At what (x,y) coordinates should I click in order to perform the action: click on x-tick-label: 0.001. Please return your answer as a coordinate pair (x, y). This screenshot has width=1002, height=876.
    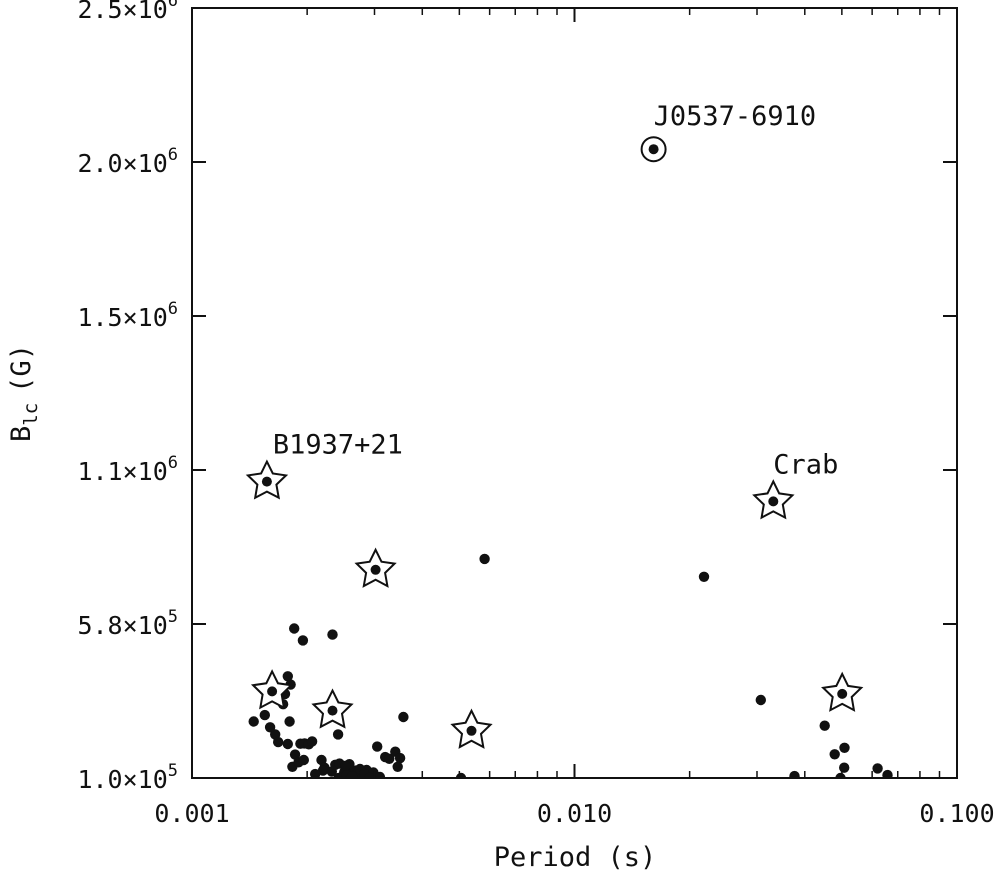
    Looking at the image, I should click on (191, 813).